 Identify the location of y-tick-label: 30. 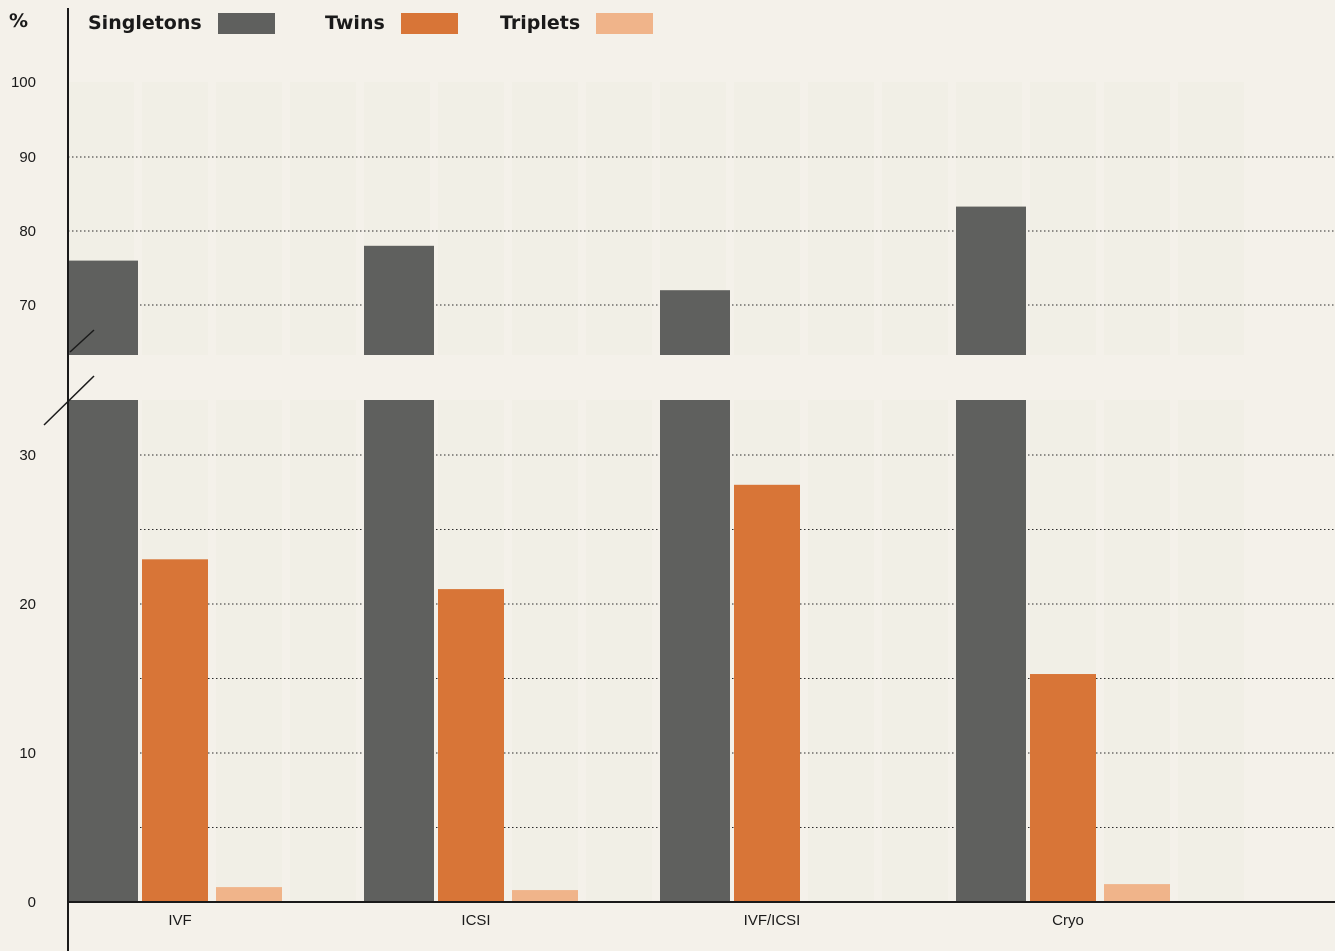
(27, 455).